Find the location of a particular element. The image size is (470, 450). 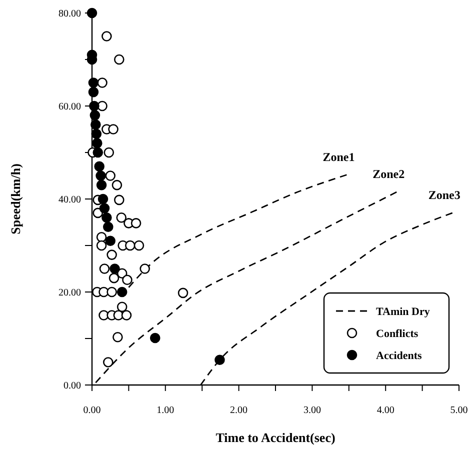

x-tick-label: 4.00 is located at coordinates (385, 410).